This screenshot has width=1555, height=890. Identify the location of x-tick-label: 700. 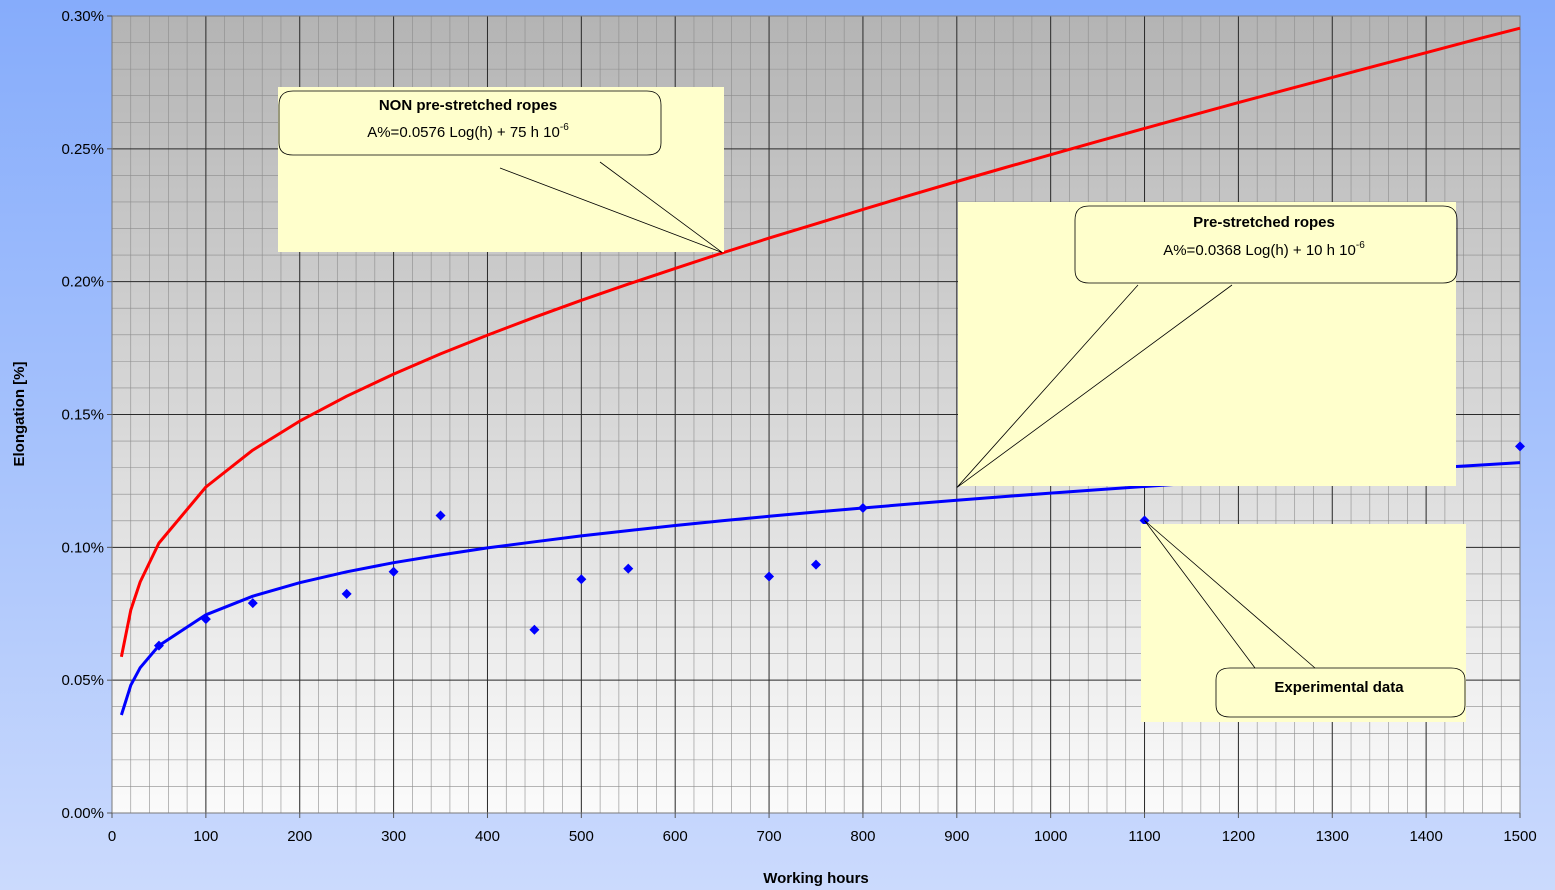
(769, 836).